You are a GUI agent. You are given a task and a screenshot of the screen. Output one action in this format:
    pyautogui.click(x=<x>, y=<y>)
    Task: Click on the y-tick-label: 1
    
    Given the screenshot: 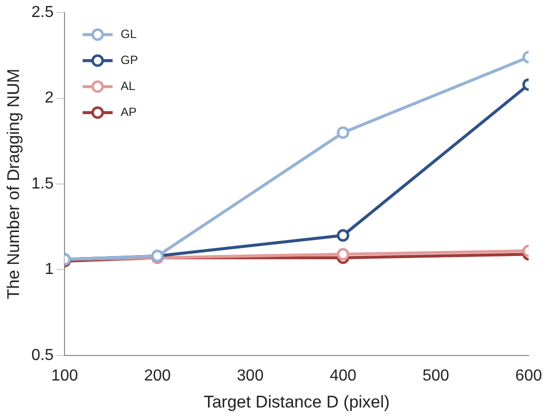 What is the action you would take?
    pyautogui.click(x=49, y=269)
    